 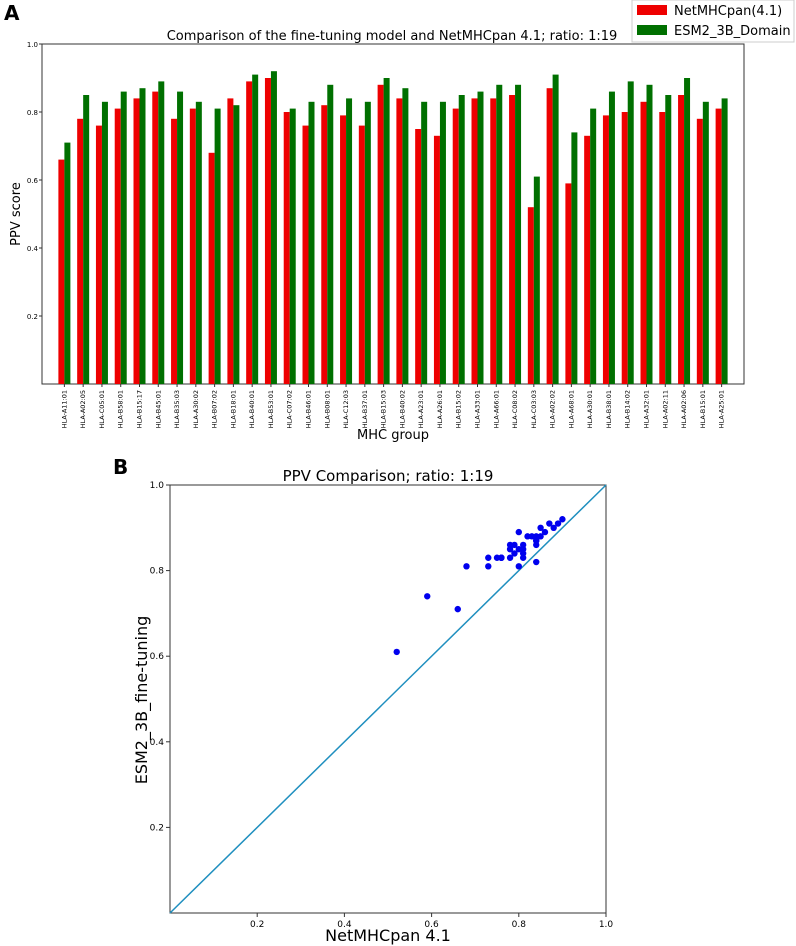 I want to click on scatter-y-tick-label: 0.6, so click(x=157, y=657).